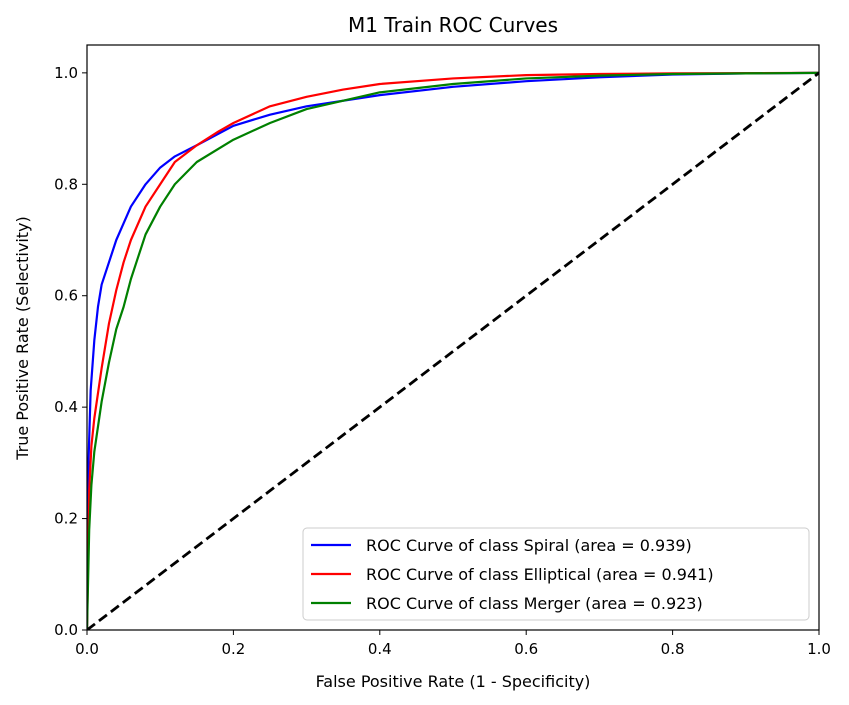  Describe the element at coordinates (453, 681) in the screenshot. I see `x-axis-label: False Positive Rate (1 - Specificity)` at that location.